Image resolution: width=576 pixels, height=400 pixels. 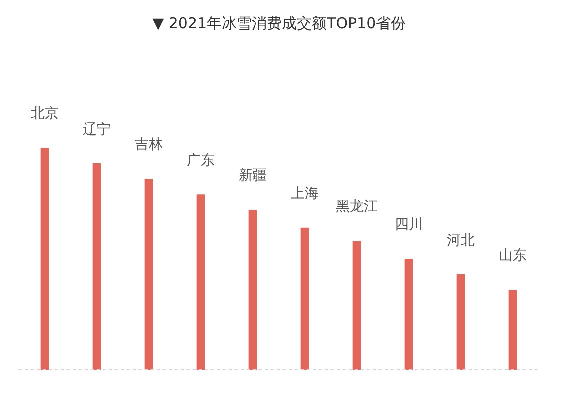 What do you see at coordinates (409, 225) in the screenshot?
I see `x-tick-label: 四川` at bounding box center [409, 225].